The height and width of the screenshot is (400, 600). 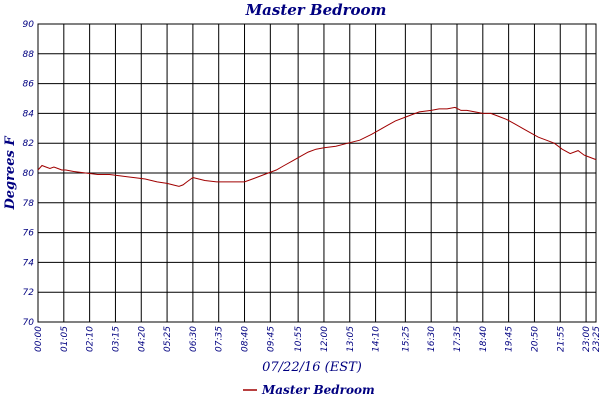 I want to click on x-tick-label: 08:40, so click(x=246, y=339).